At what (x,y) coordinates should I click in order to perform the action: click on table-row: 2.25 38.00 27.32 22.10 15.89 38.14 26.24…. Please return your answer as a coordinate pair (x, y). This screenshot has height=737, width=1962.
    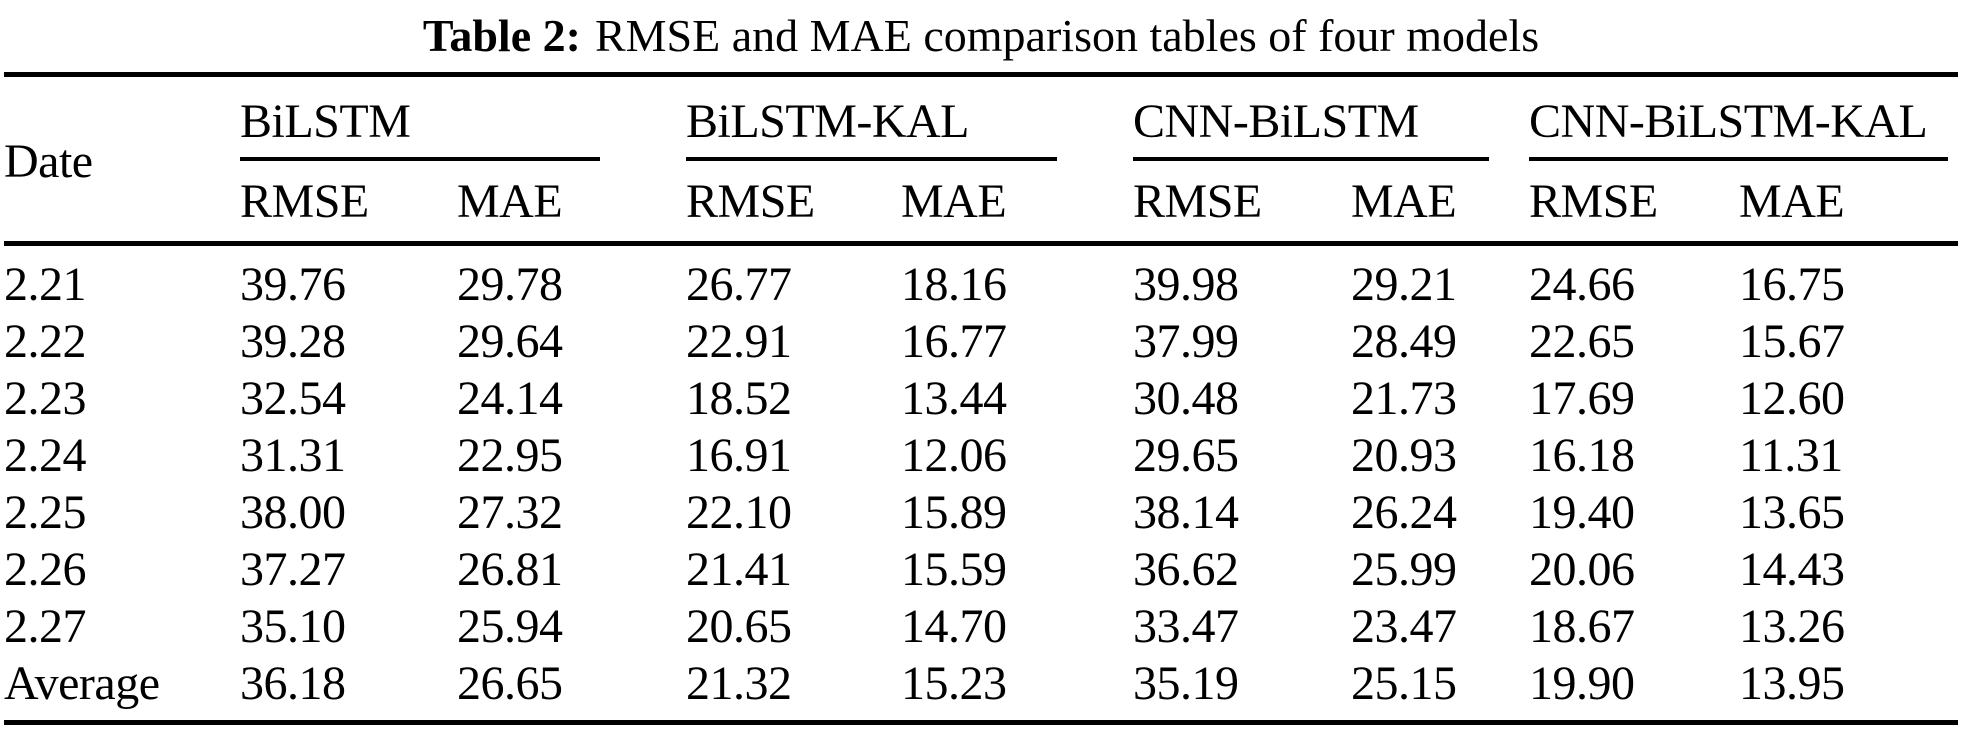
    Looking at the image, I should click on (981, 512).